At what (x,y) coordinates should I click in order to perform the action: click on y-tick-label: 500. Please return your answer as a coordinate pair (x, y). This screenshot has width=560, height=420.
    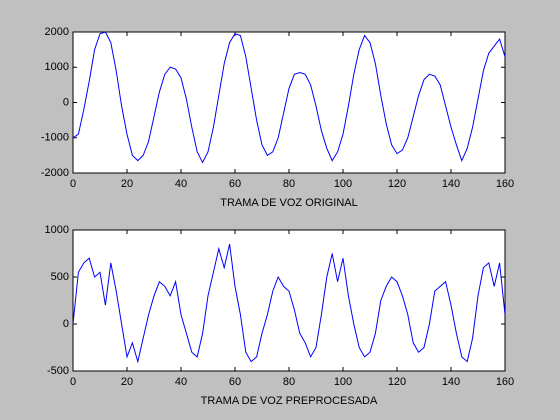
    Looking at the image, I should click on (60, 277).